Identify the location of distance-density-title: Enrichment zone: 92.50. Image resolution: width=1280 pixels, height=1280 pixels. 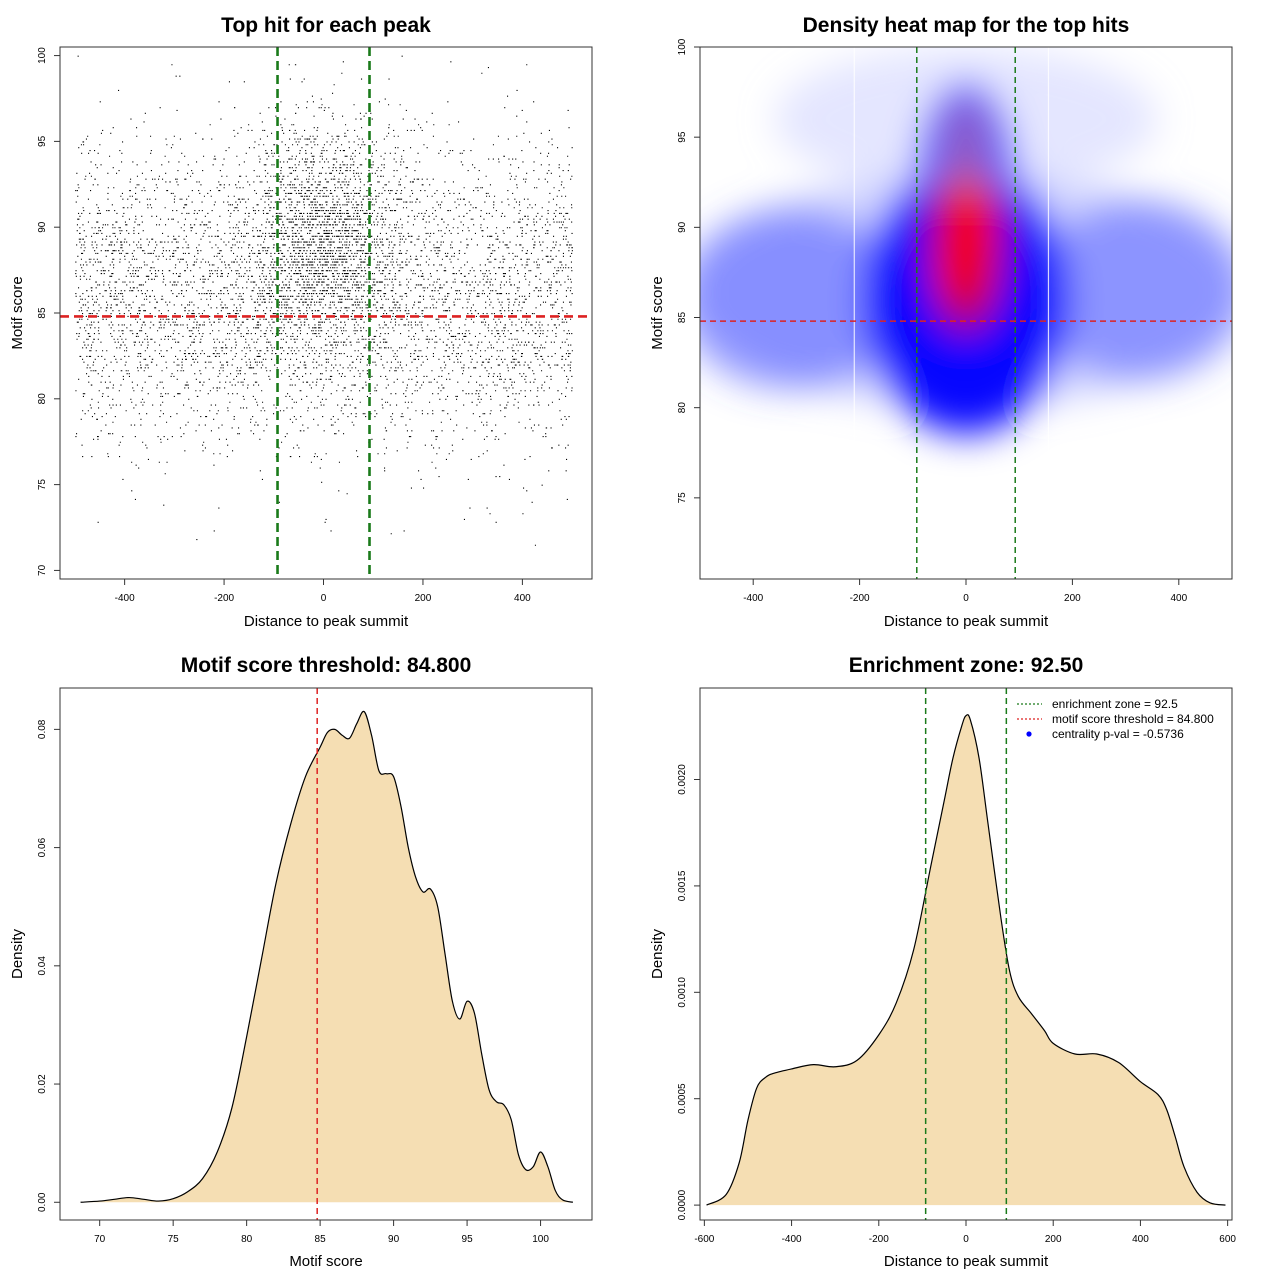
(966, 665).